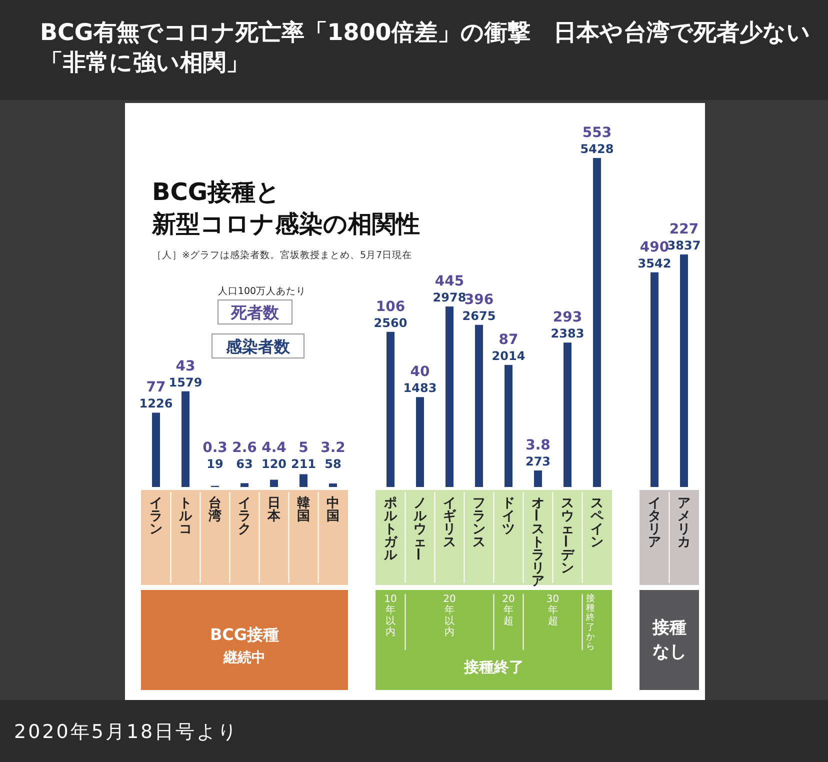 Image resolution: width=828 pixels, height=762 pixels. What do you see at coordinates (668, 640) in the screenshot?
I see `text: 接種なし` at bounding box center [668, 640].